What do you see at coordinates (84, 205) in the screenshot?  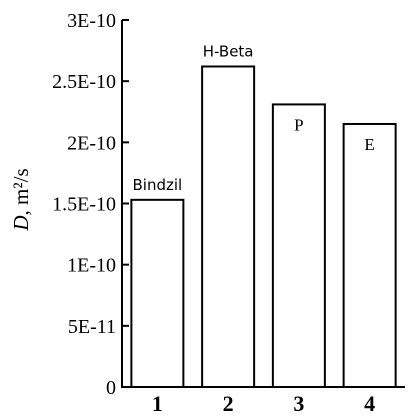 I see `y-tick-label: 1.5E-10` at bounding box center [84, 205].